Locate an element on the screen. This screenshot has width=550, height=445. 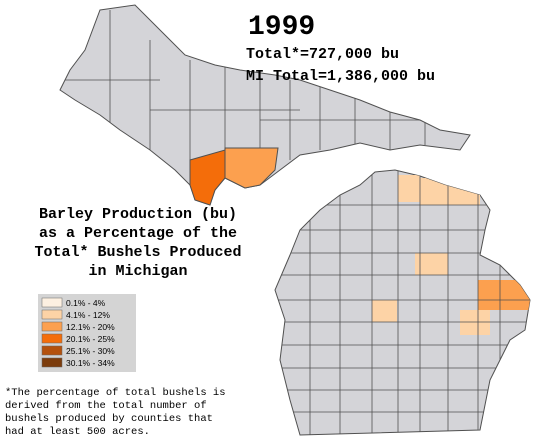
title: 1999 is located at coordinates (281, 27).